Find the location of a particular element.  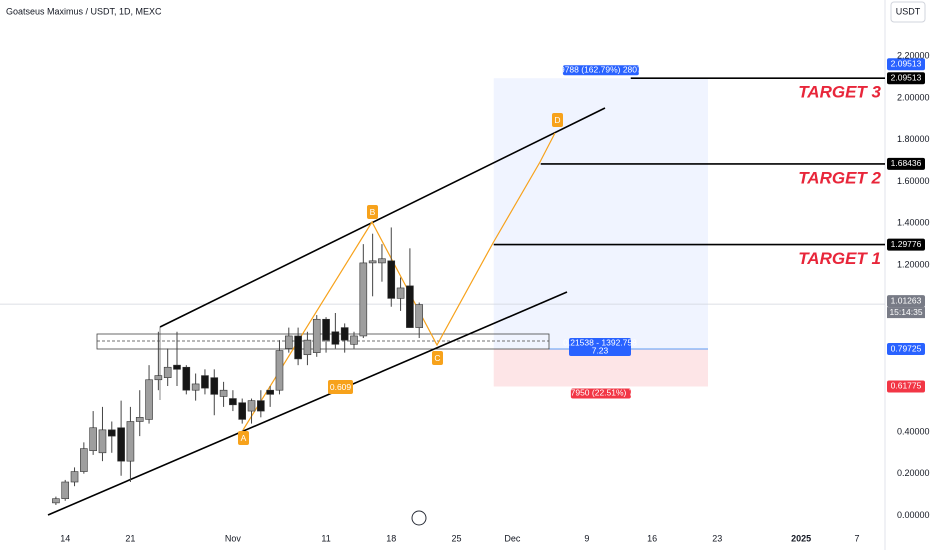

pattern-label: A is located at coordinates (244, 438).